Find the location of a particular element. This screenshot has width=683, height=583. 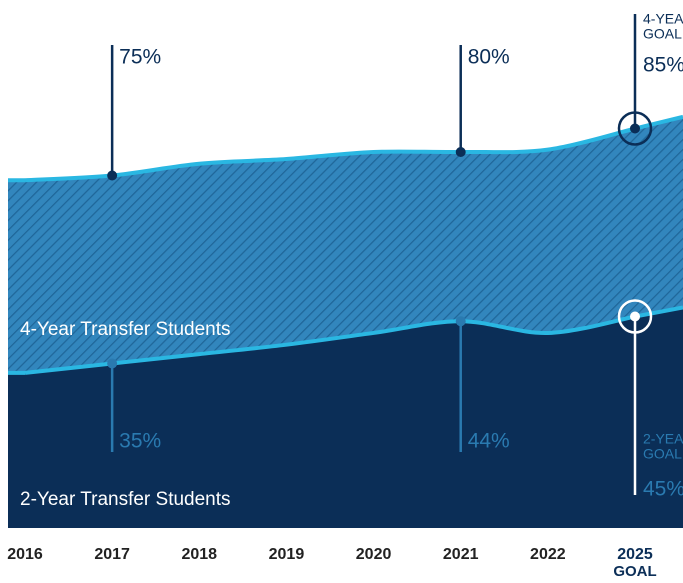

x-tick-label: 2016 is located at coordinates (25, 554).